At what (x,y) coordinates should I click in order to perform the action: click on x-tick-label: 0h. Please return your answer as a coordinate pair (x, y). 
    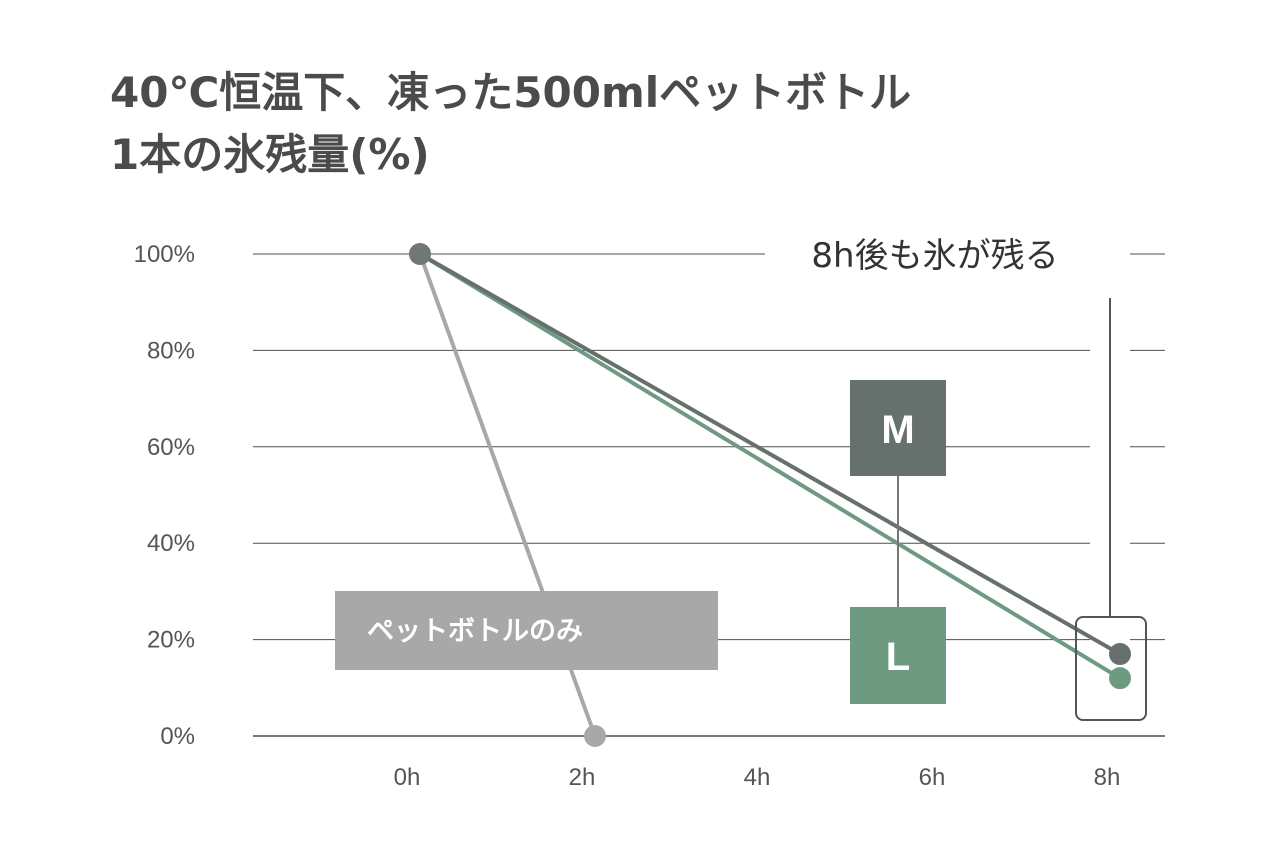
    Looking at the image, I should click on (407, 777).